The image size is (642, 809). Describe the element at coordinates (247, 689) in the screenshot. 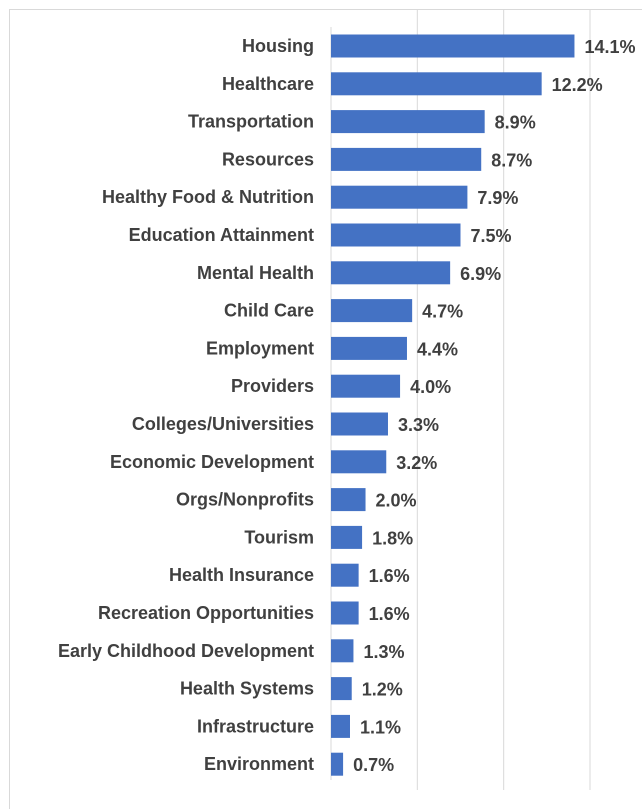

I see `category-label: Health Systems` at that location.